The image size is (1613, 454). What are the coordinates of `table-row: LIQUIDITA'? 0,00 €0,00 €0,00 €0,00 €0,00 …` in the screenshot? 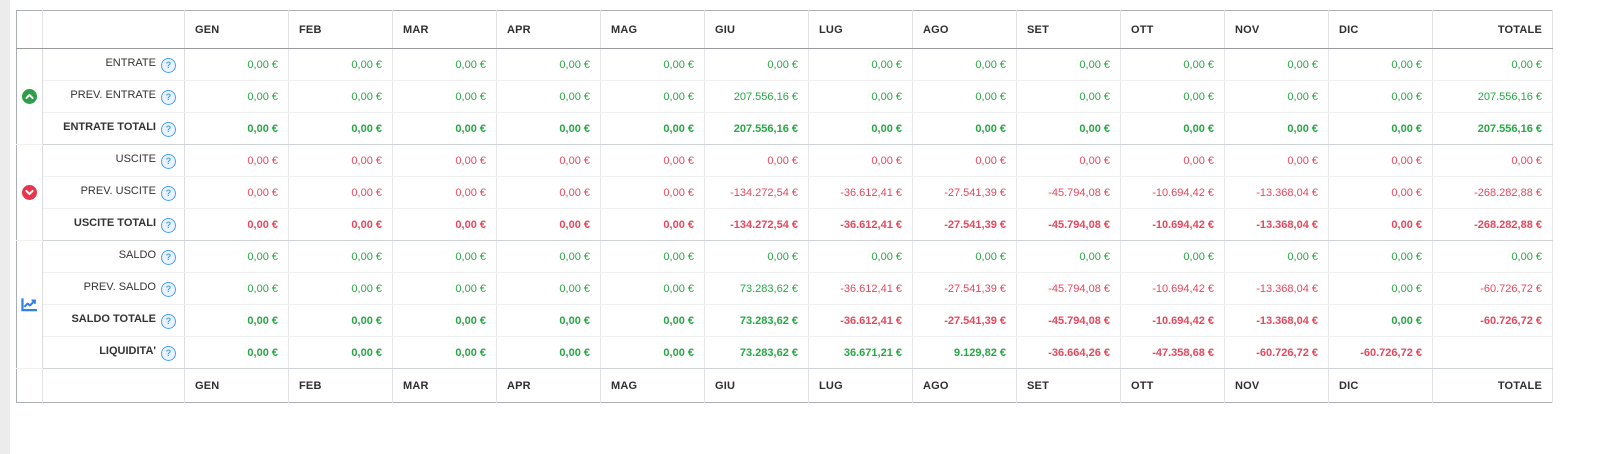 It's located at (785, 352).